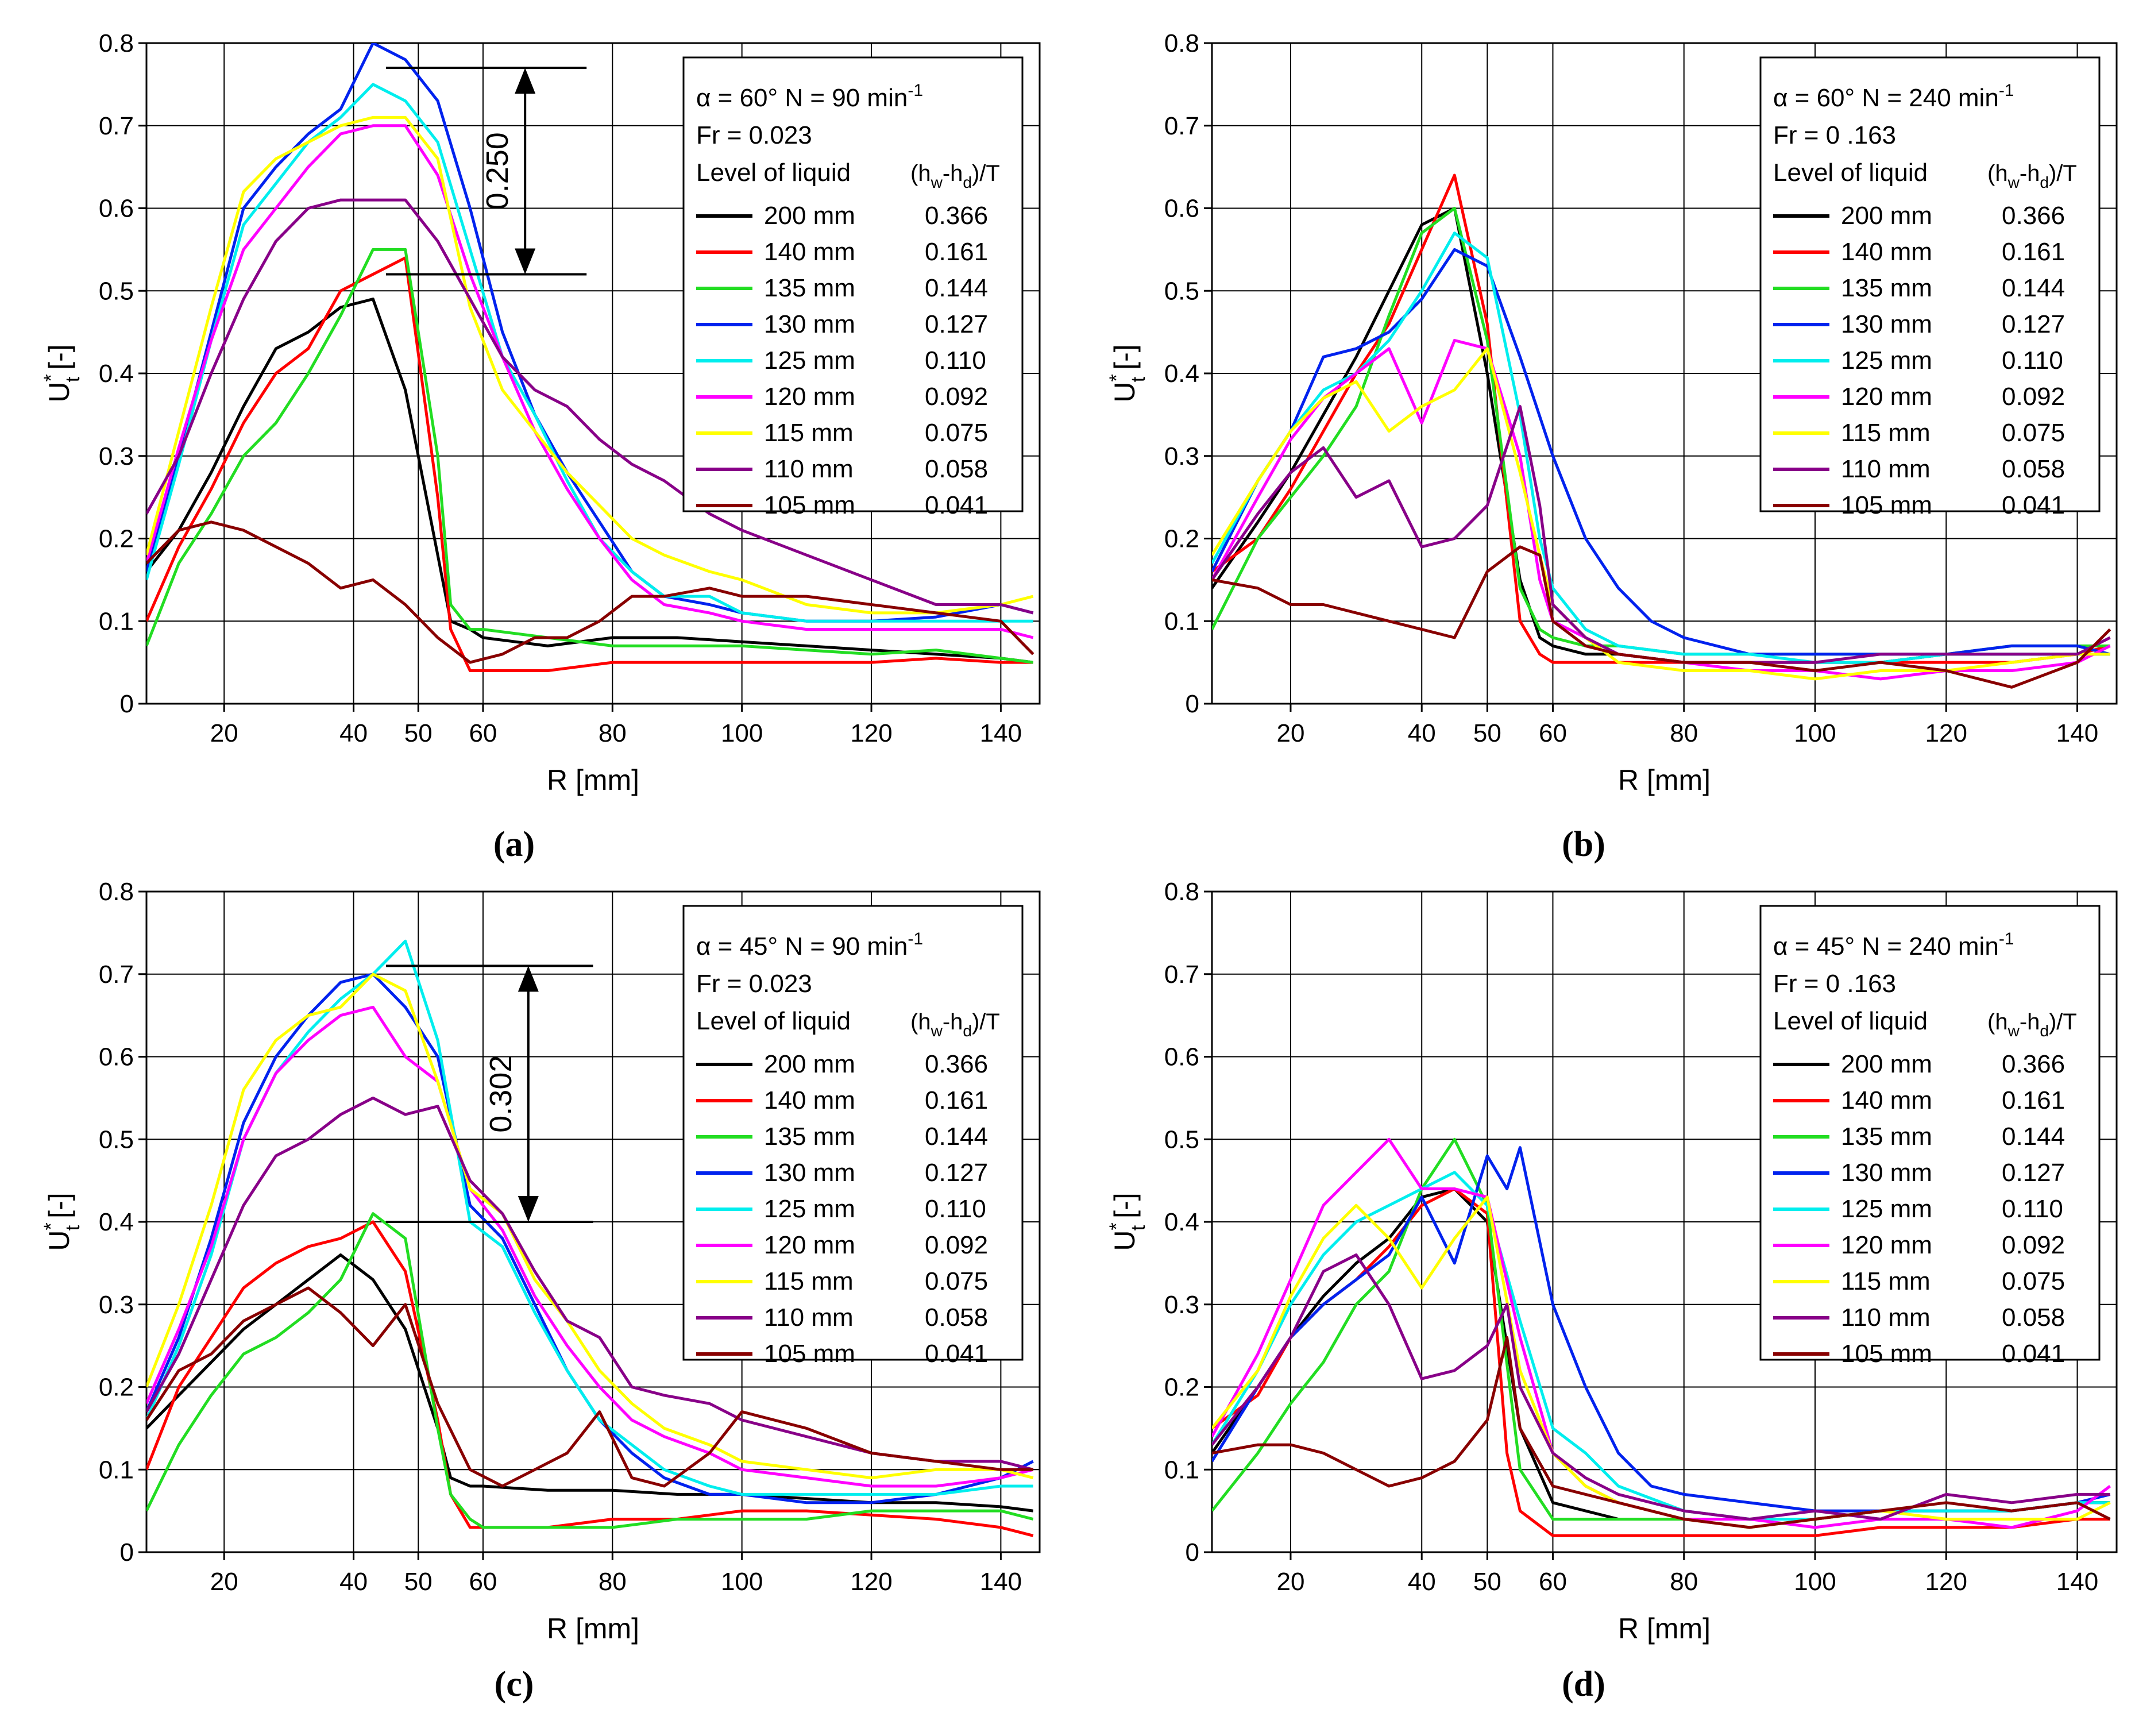 The image size is (2135, 1736). I want to click on legend-alpha: α = 60°, so click(737, 98).